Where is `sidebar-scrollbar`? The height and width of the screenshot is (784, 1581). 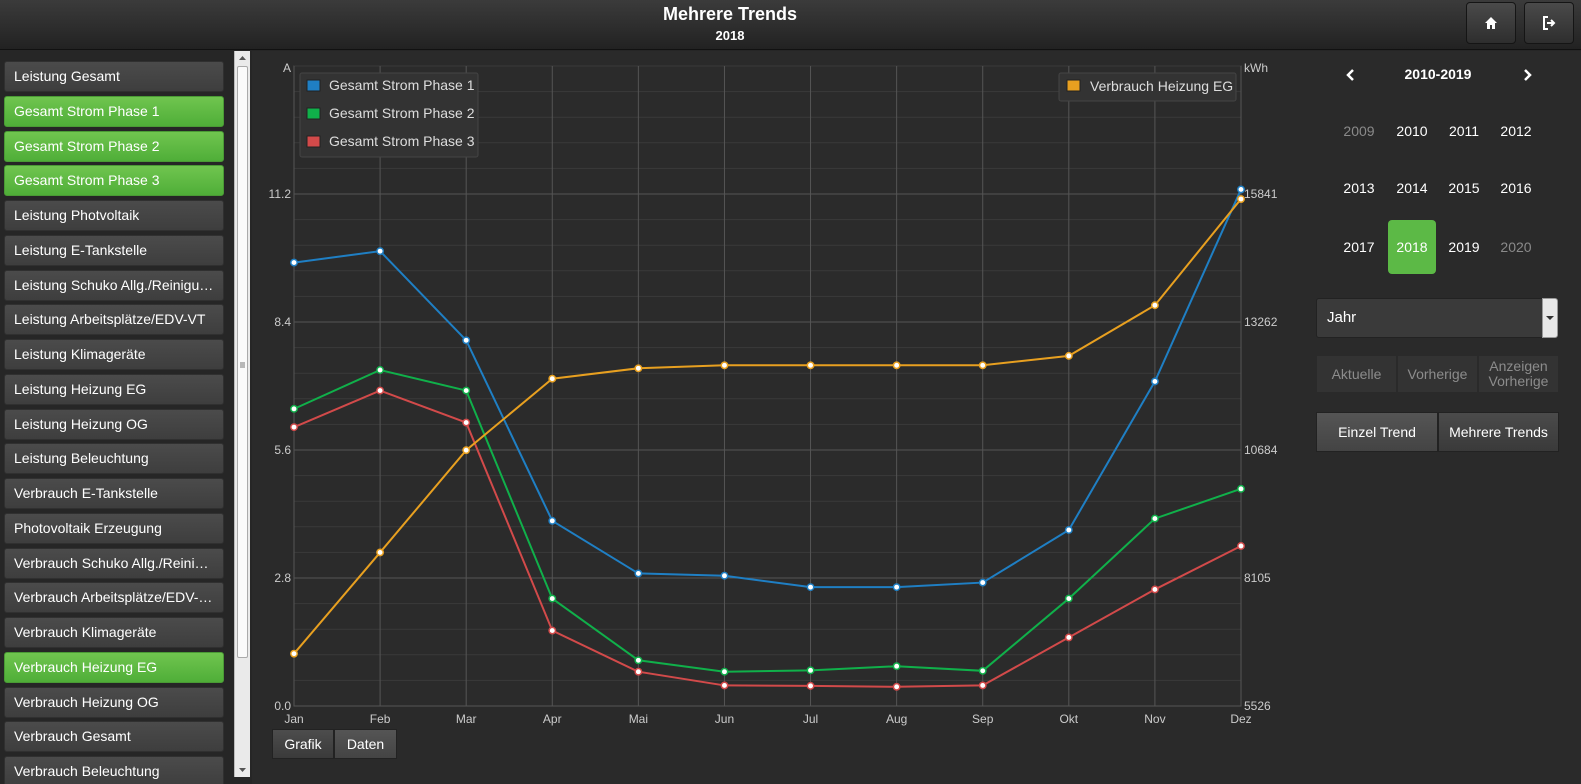 sidebar-scrollbar is located at coordinates (242, 414).